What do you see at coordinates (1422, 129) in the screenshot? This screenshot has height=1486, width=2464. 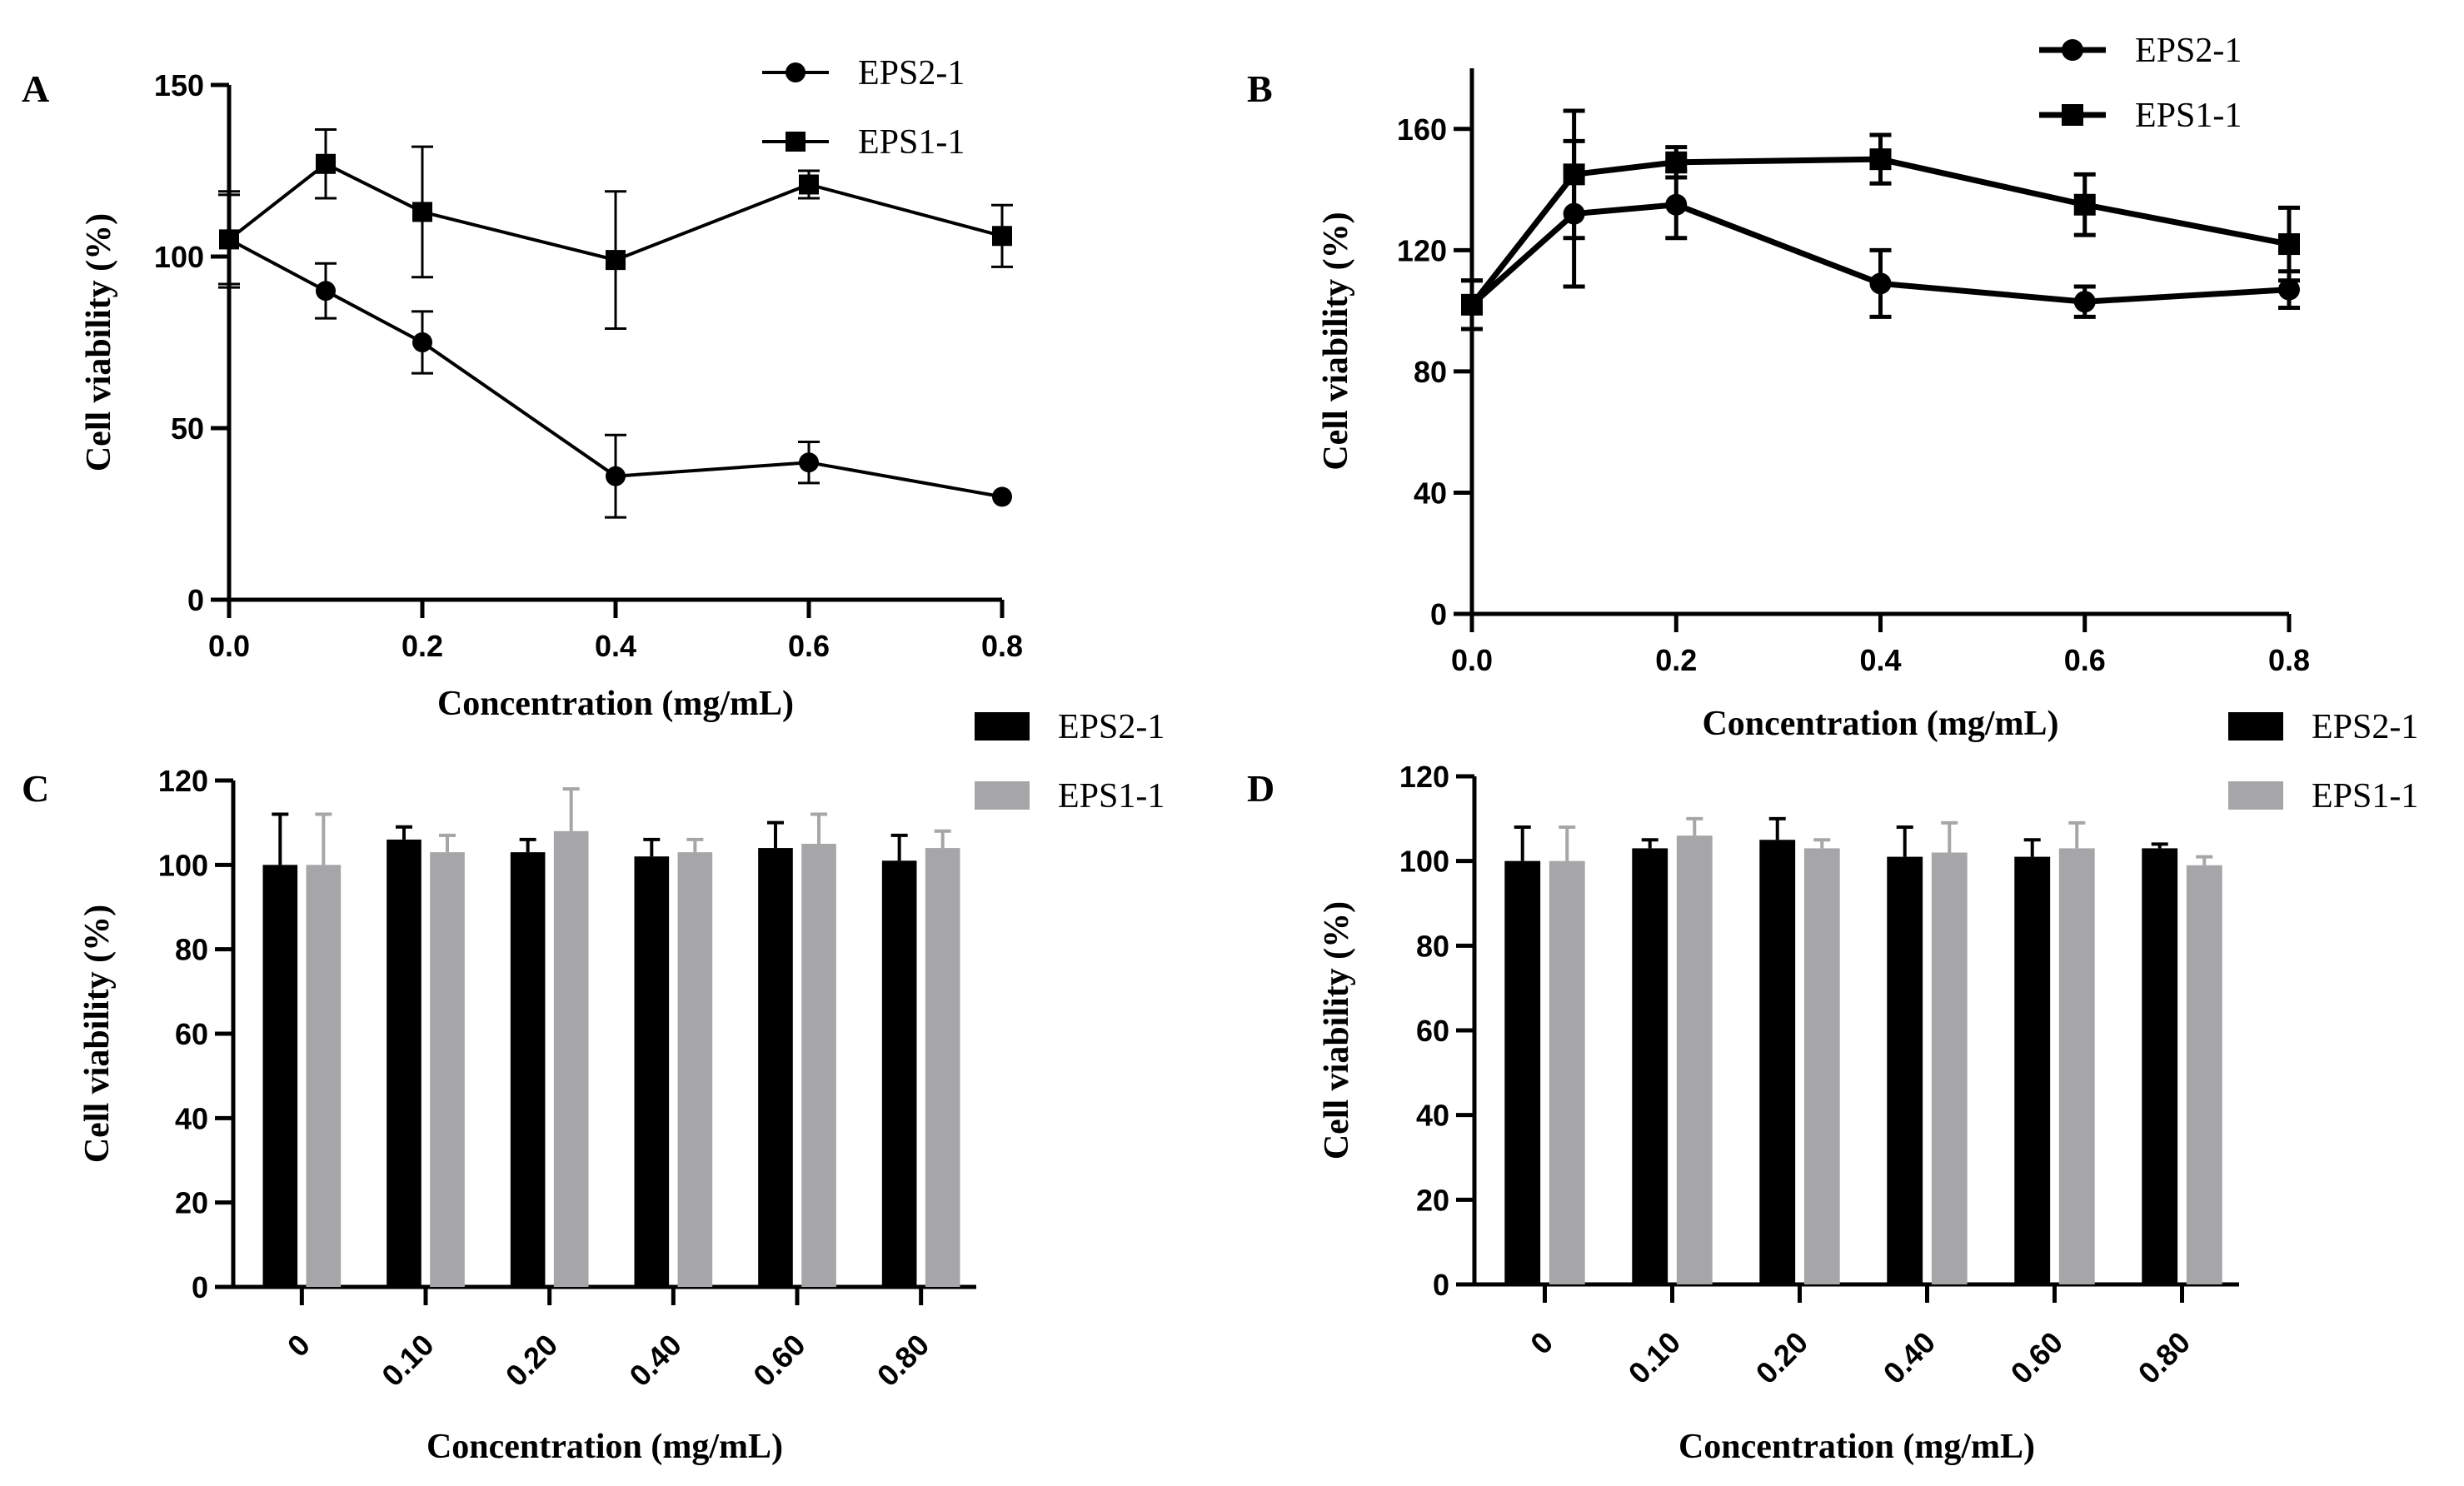 I see `y-tick-label-b-160: 160` at bounding box center [1422, 129].